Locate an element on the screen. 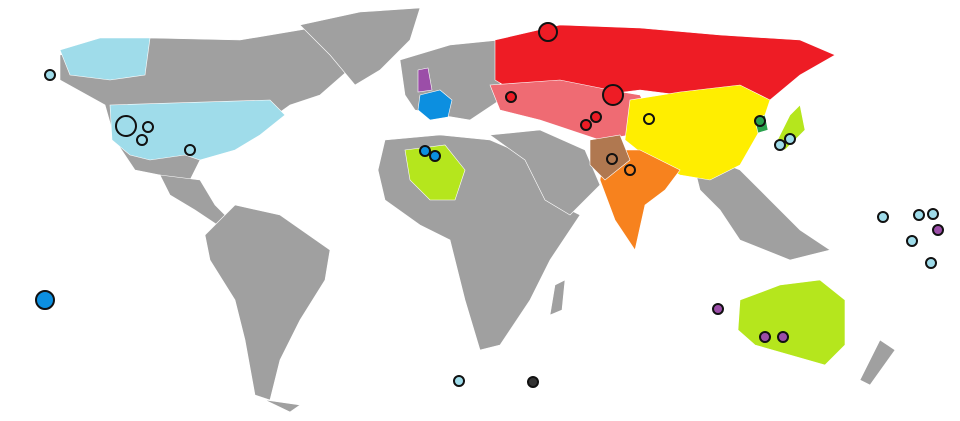 The width and height of the screenshot is (960, 421). land-greenland is located at coordinates (360, 46).